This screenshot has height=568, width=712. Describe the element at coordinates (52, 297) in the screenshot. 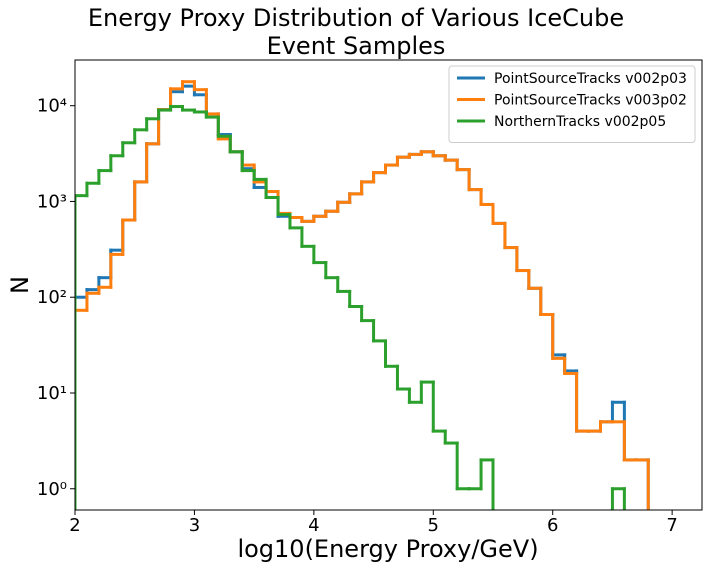

I see `y-tick-label: 10²` at that location.